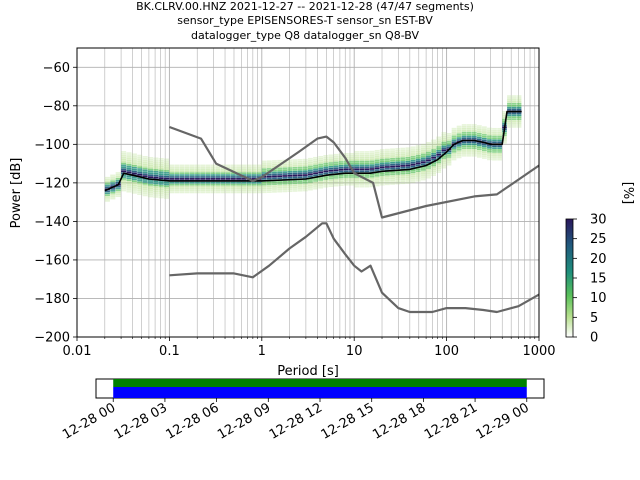 This screenshot has height=480, width=640. I want to click on colorbar: 0 5 10 15 20 25 30 [%], so click(600, 264).